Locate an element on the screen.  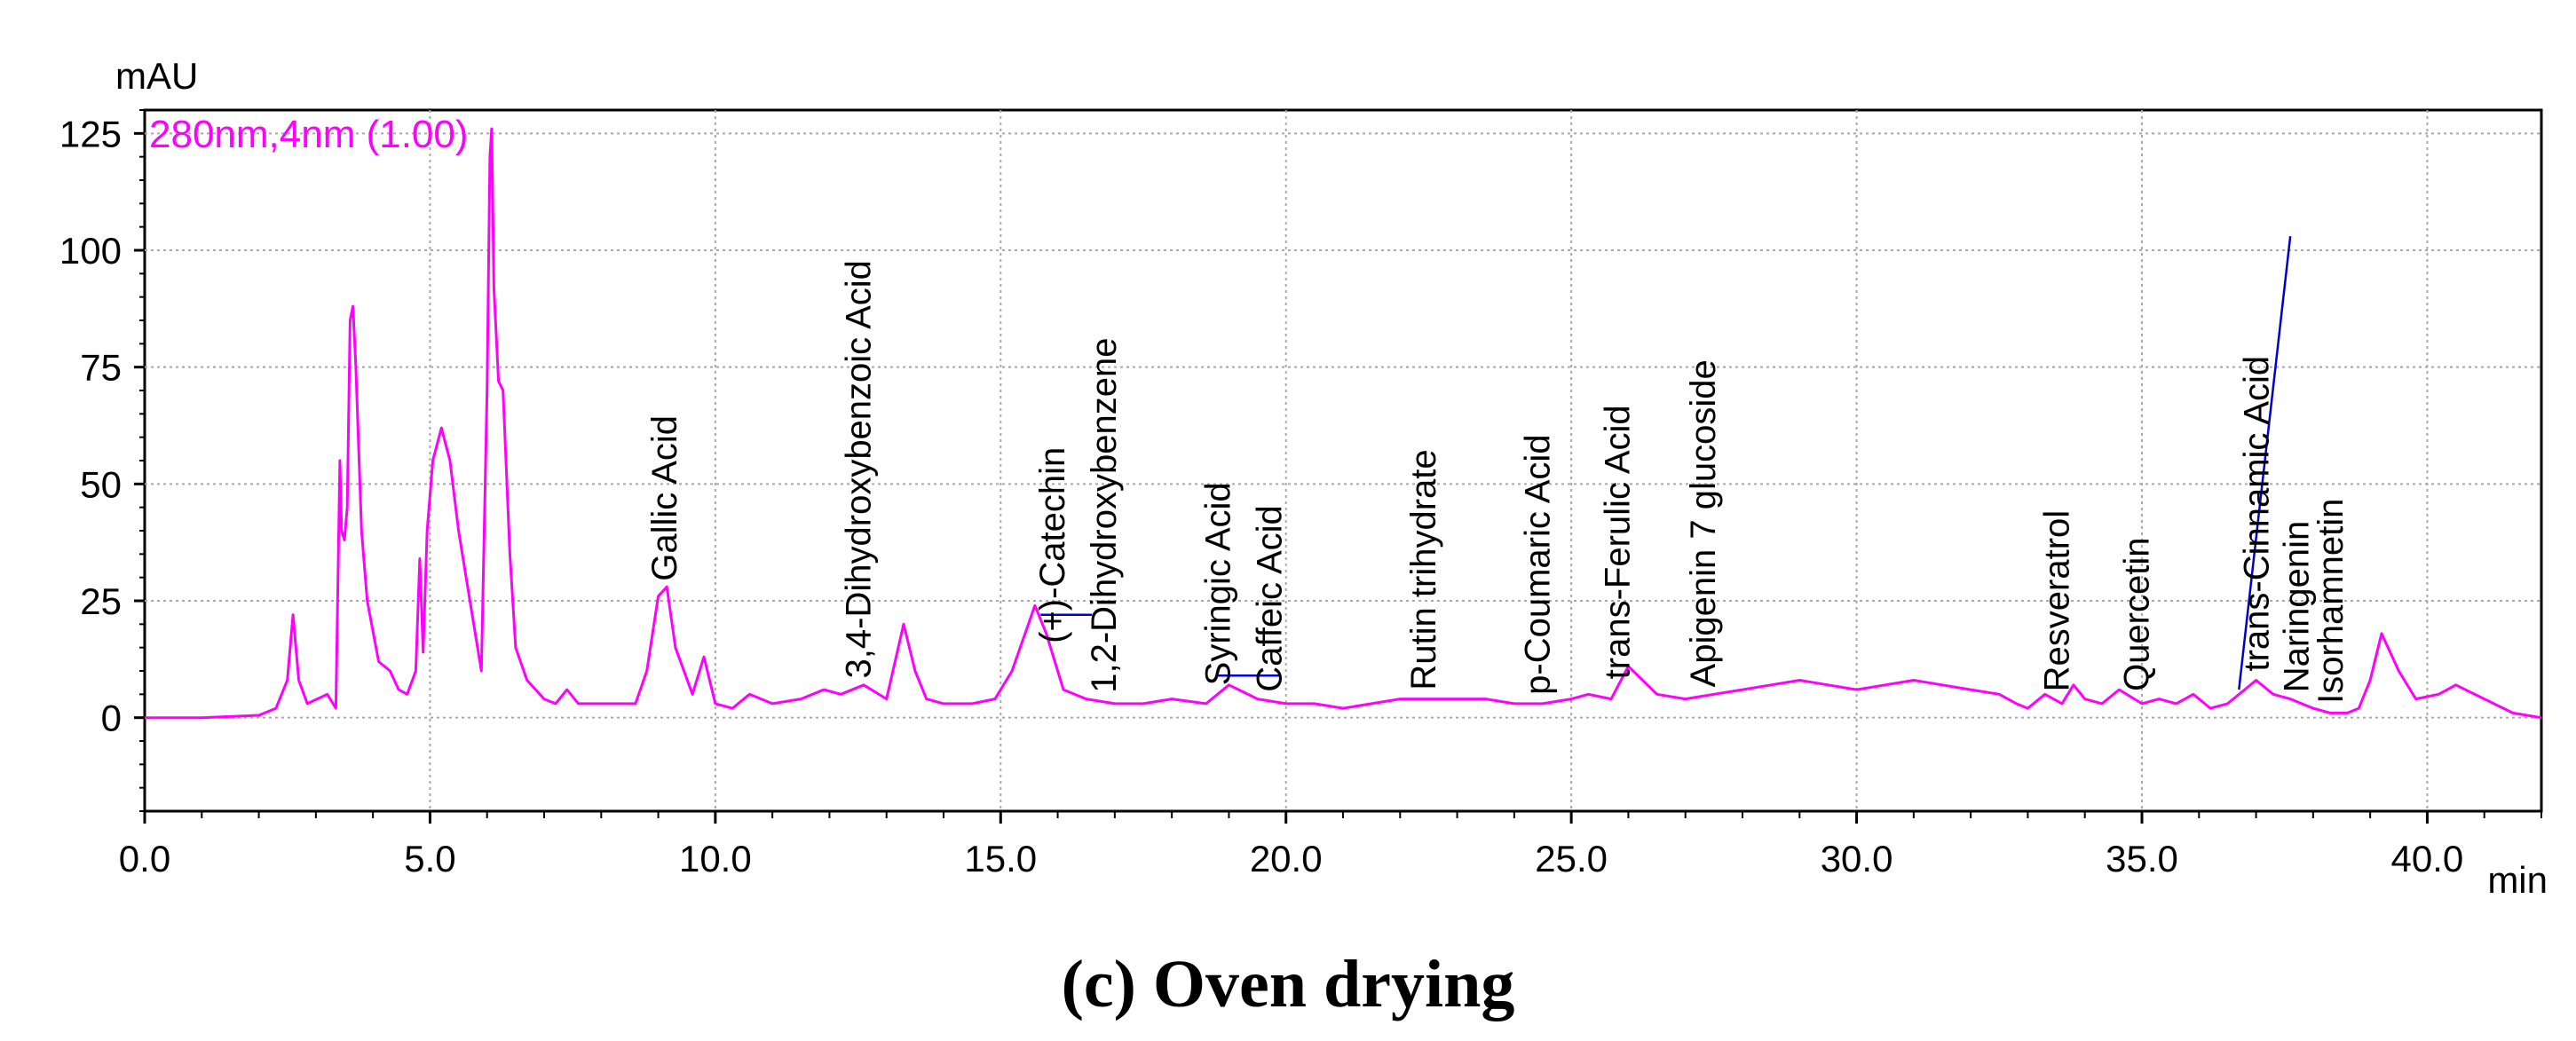
peak-label: Isorhamnetin is located at coordinates (2331, 601).